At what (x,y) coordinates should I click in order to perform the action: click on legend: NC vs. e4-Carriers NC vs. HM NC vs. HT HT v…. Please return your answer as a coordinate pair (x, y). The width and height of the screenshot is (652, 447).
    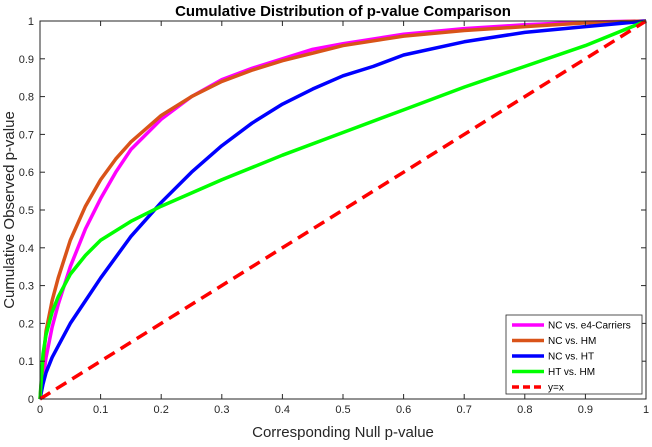
    Looking at the image, I should click on (574, 354).